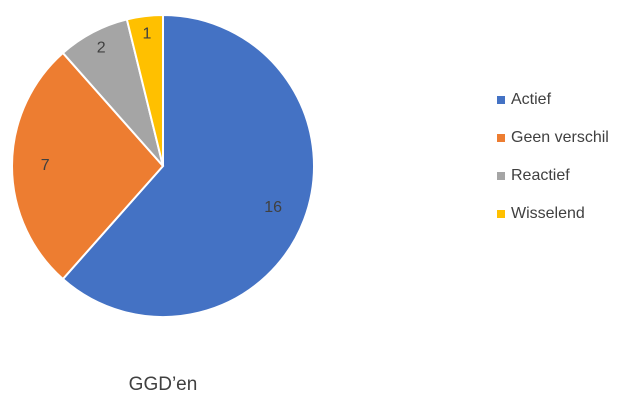  I want to click on legend-label: Reactief, so click(540, 175).